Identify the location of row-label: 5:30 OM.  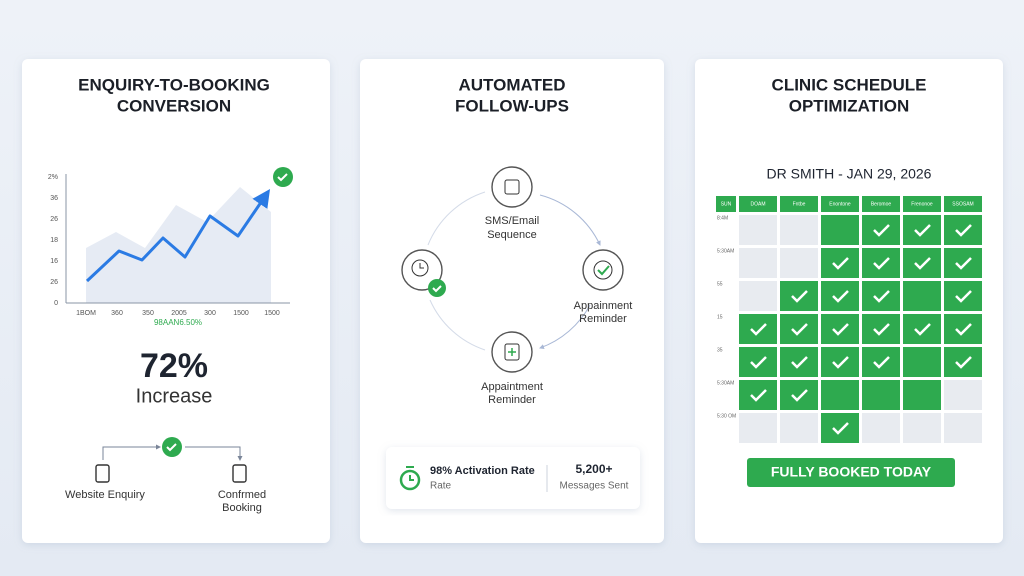
(726, 416).